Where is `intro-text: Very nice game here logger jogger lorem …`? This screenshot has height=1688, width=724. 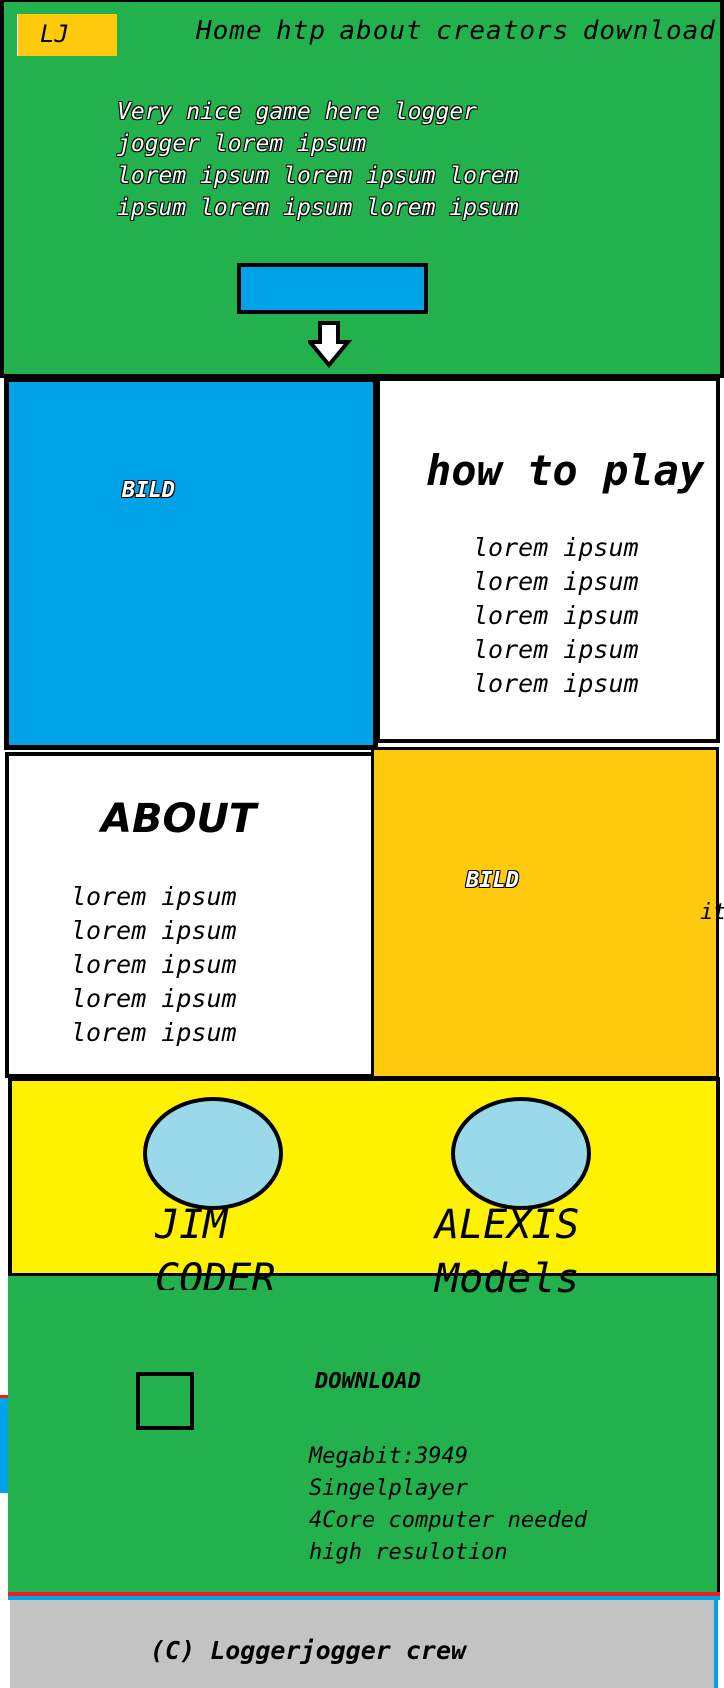 intro-text: Very nice game here logger jogger lorem … is located at coordinates (318, 160).